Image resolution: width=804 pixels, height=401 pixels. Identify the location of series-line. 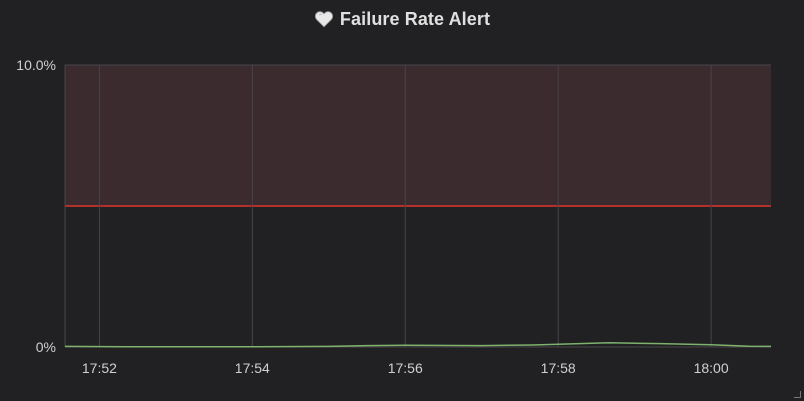
(418, 345).